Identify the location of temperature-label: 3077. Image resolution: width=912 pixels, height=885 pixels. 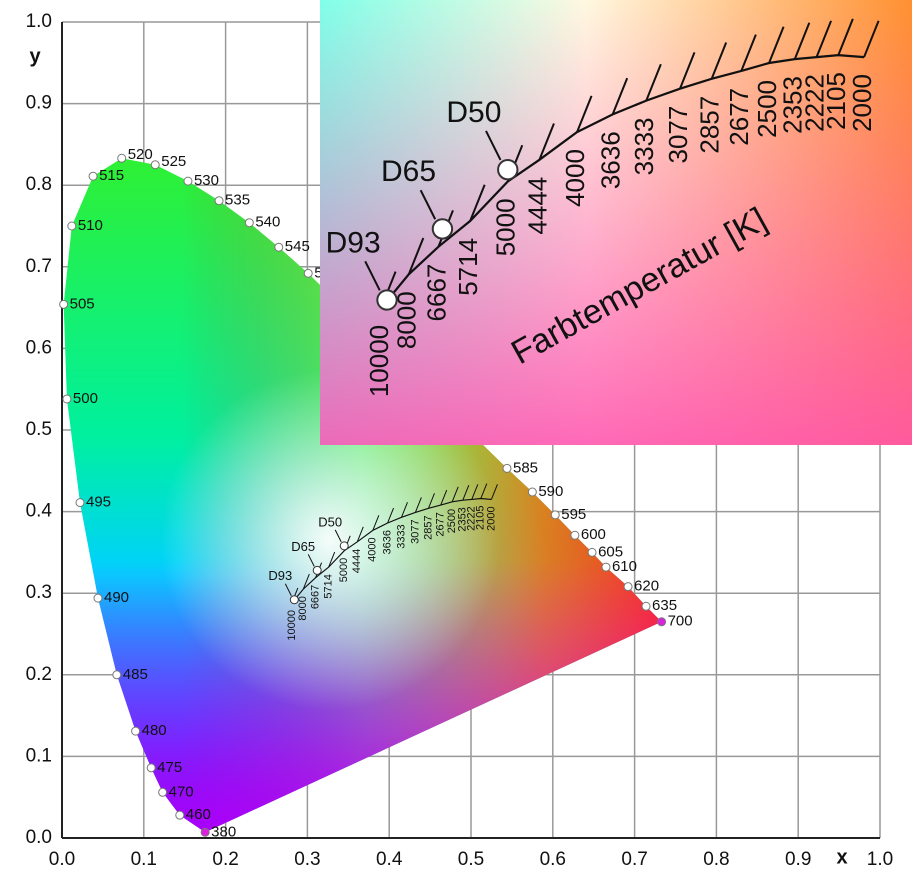
(415, 531).